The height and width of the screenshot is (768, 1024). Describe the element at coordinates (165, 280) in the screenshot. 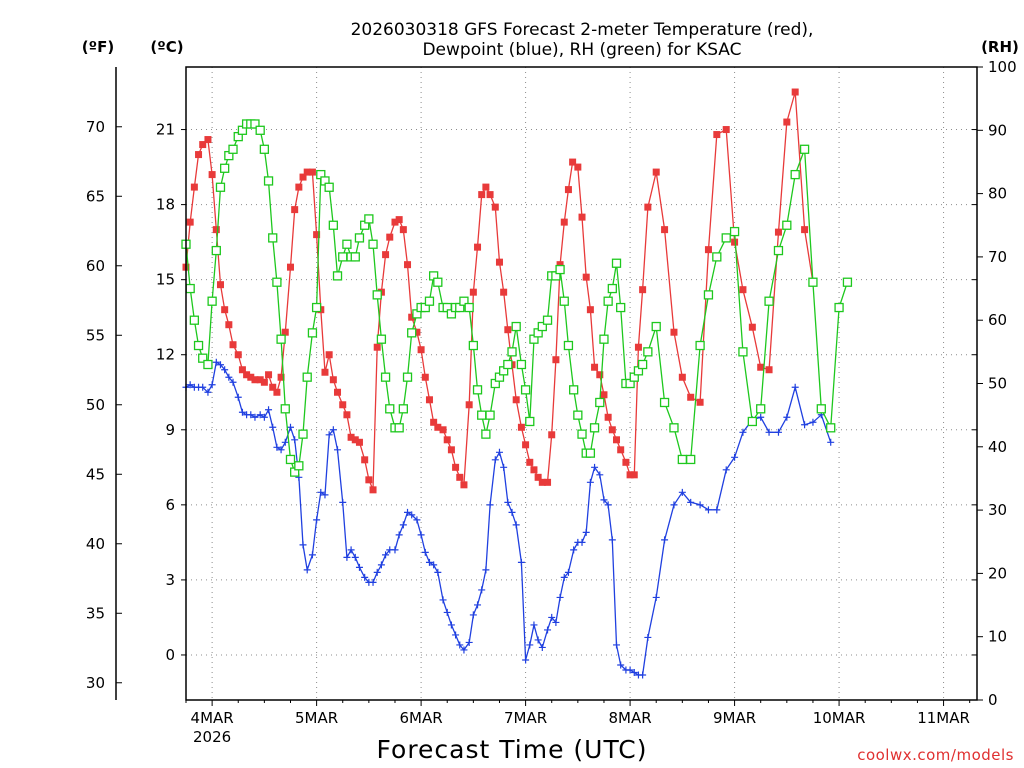

I see `celsius-tick-label: 15` at that location.